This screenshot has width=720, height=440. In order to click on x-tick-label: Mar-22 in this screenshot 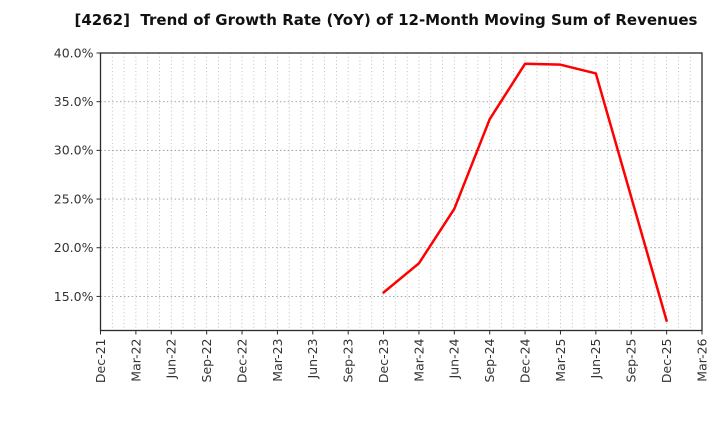, I will do `click(135, 360)`.